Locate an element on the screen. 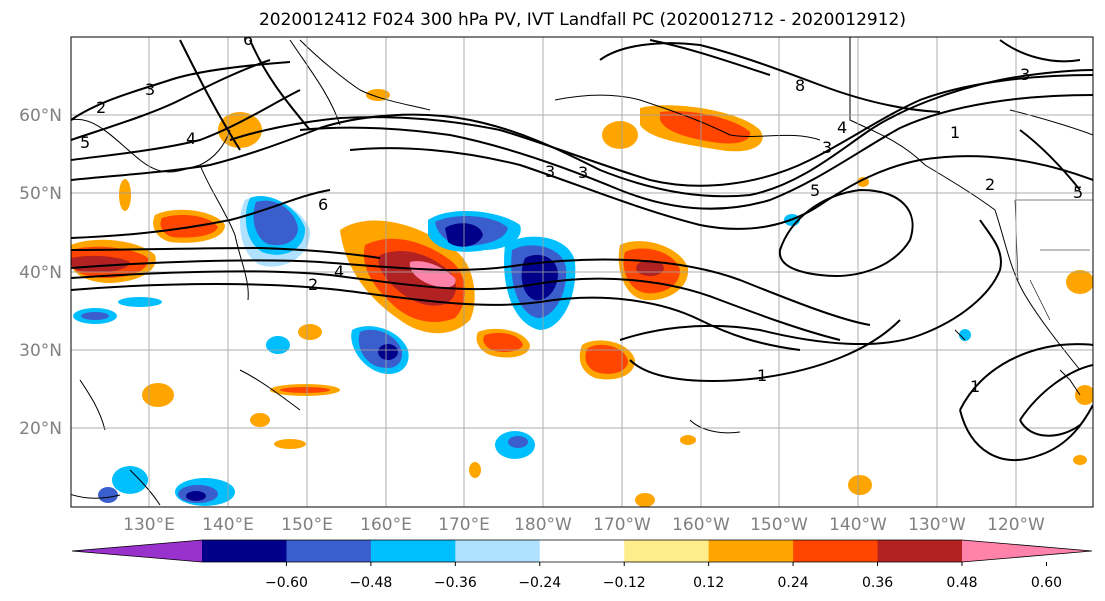  colorbar-tick-label: 0.24 is located at coordinates (793, 583).